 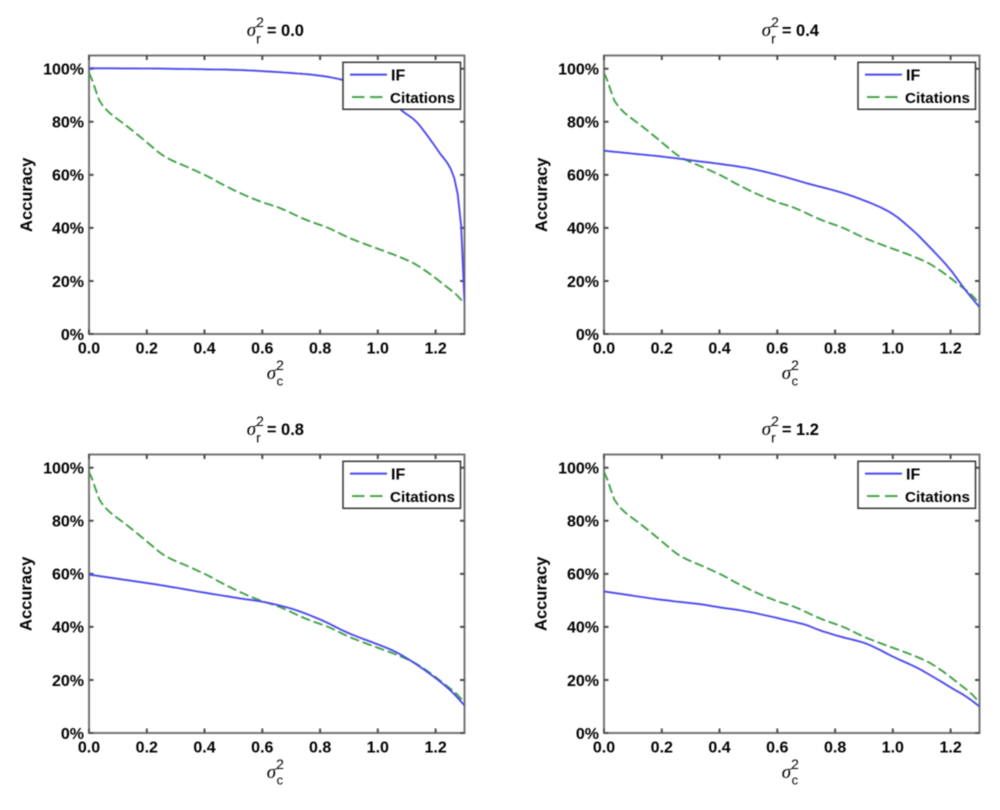 I want to click on svg-text:σ2r = 0.0: σ2 r = 0.0, so click(x=275, y=30).